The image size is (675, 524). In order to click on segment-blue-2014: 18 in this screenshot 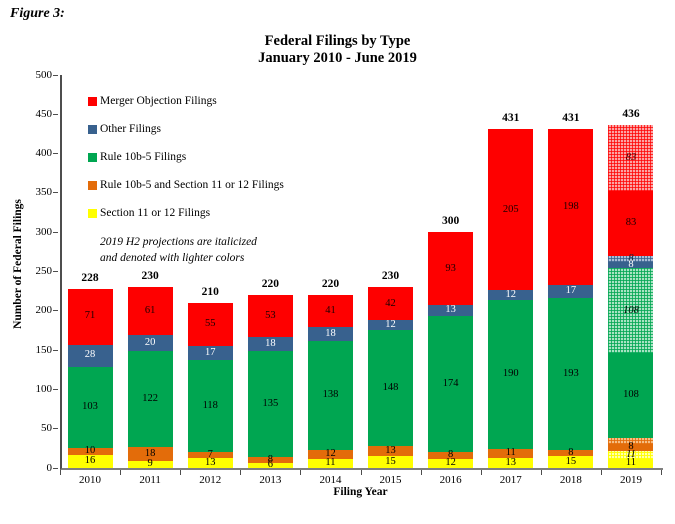, I will do `click(330, 334)`.